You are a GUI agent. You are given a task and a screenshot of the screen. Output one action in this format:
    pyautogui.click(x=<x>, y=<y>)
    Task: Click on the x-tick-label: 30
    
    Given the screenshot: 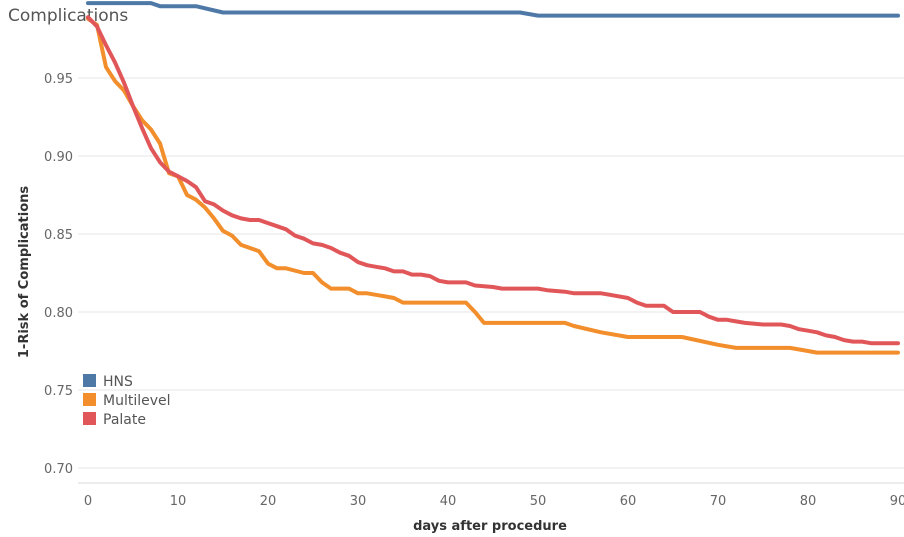 What is the action you would take?
    pyautogui.click(x=358, y=501)
    